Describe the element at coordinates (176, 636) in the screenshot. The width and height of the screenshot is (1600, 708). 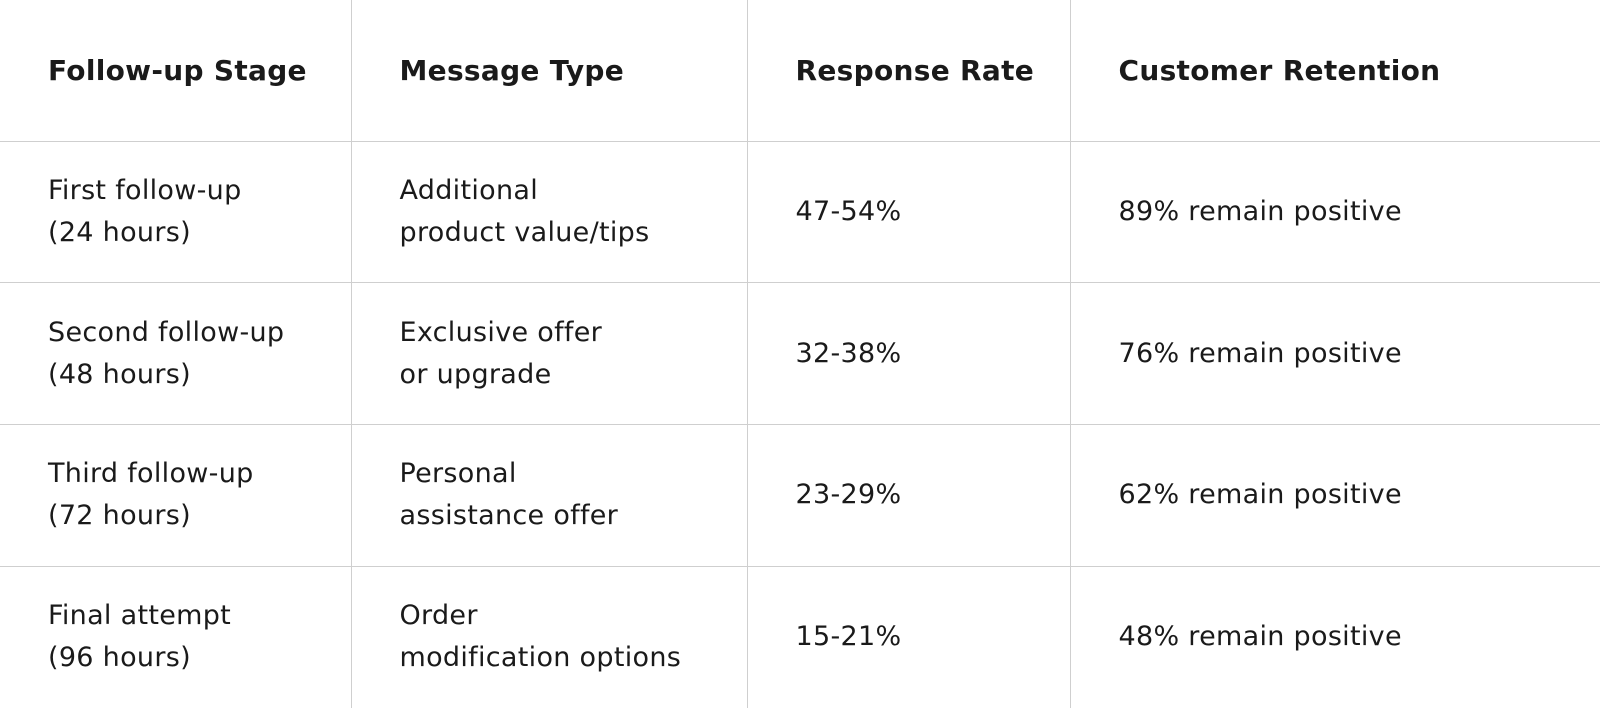
I see `stage-cell: Final attempt (96 hours)` at that location.